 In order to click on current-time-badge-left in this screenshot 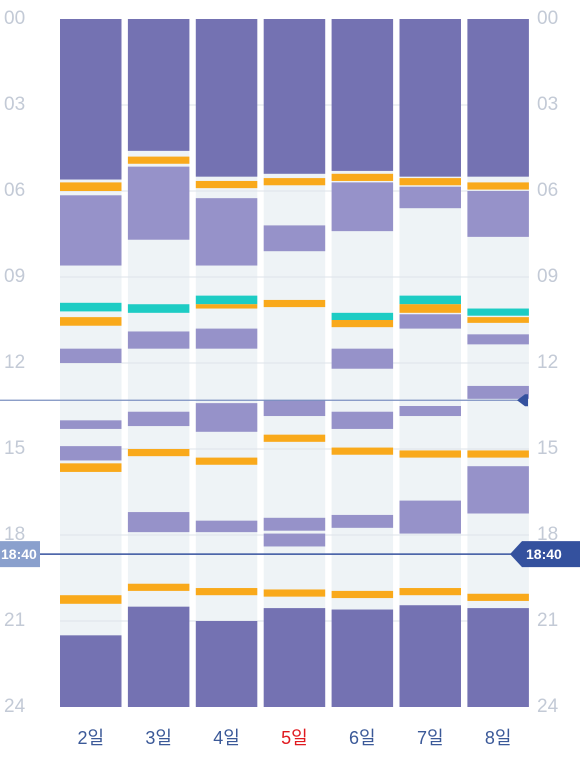, I will do `click(20, 554)`.